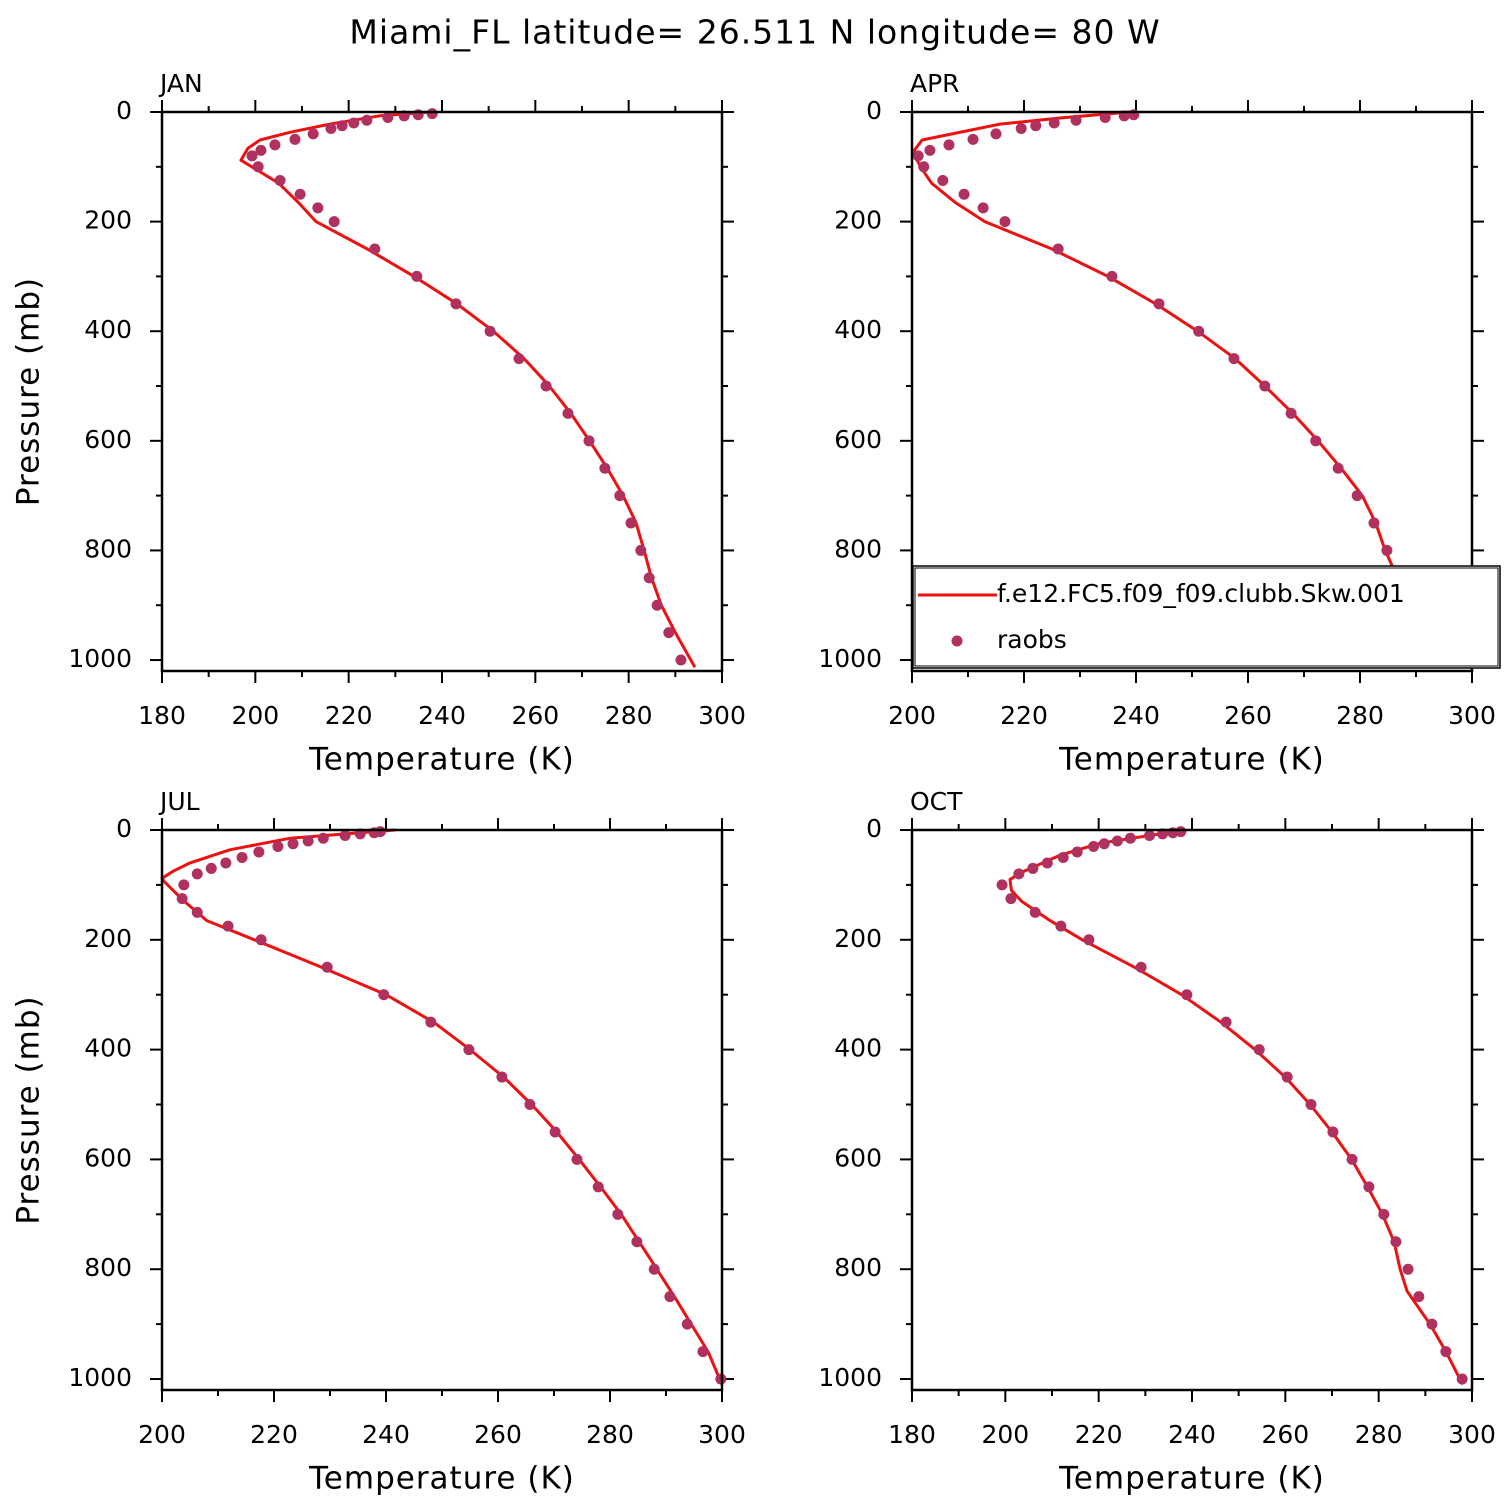 The height and width of the screenshot is (1510, 1510). Describe the element at coordinates (124, 110) in the screenshot. I see `y-tick-label: 0` at that location.